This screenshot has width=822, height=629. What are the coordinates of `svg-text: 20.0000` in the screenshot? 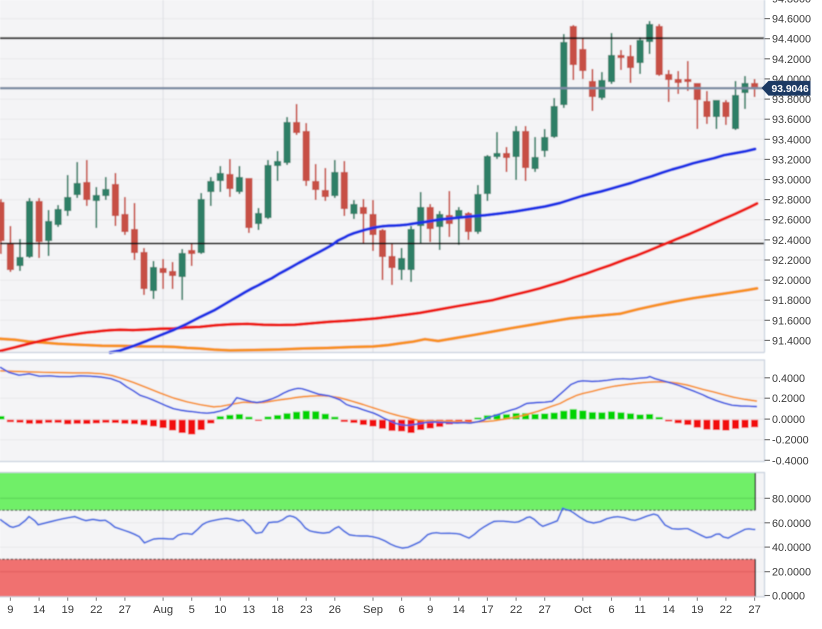 It's located at (791, 573).